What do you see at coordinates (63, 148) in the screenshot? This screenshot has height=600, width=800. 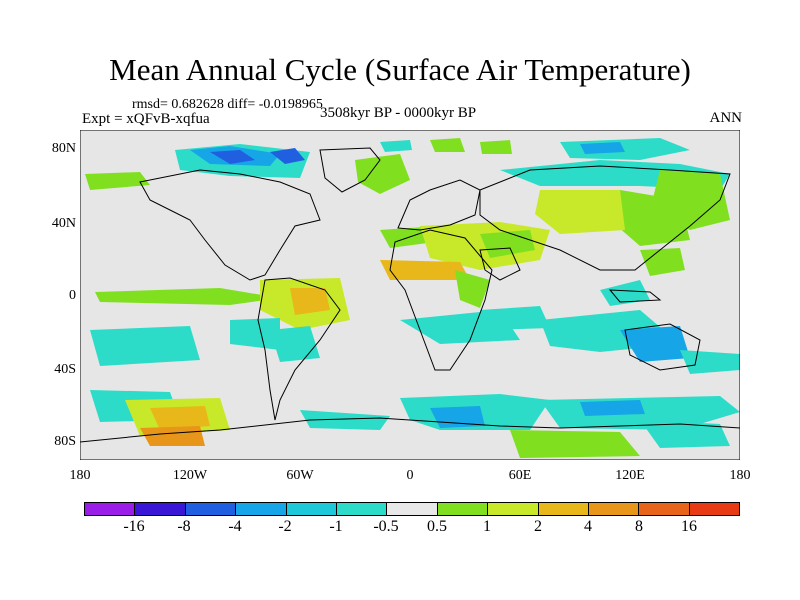 I see `y-label: 80N` at bounding box center [63, 148].